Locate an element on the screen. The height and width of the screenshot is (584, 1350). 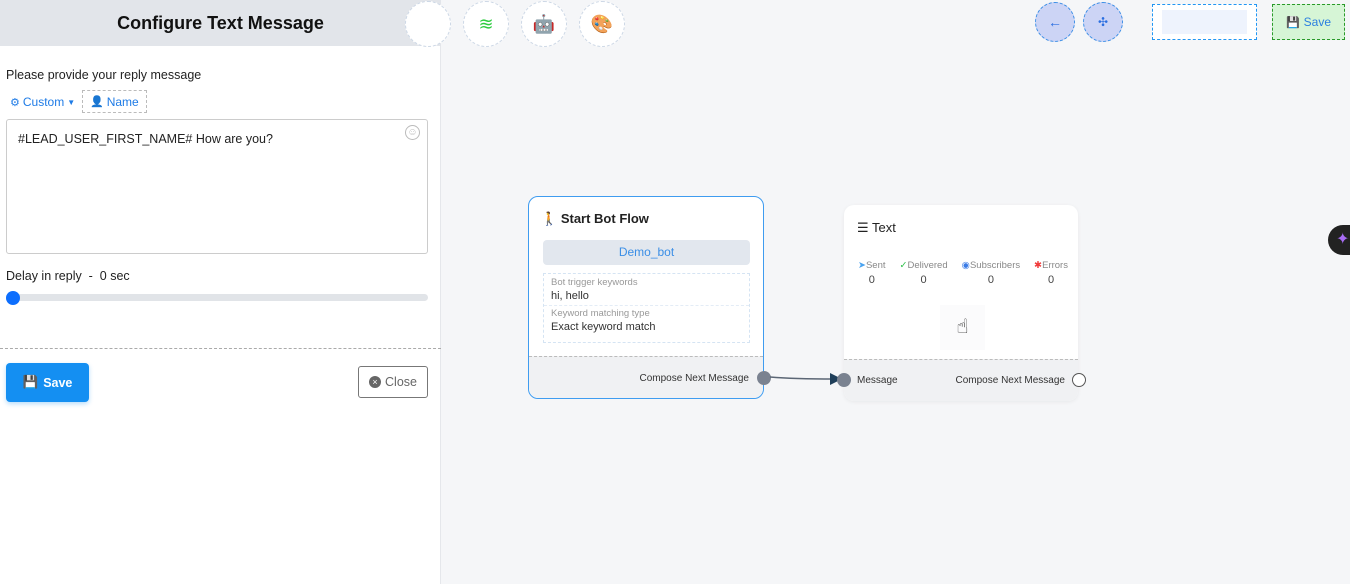
robot-icon: 🤖 is located at coordinates (544, 24).